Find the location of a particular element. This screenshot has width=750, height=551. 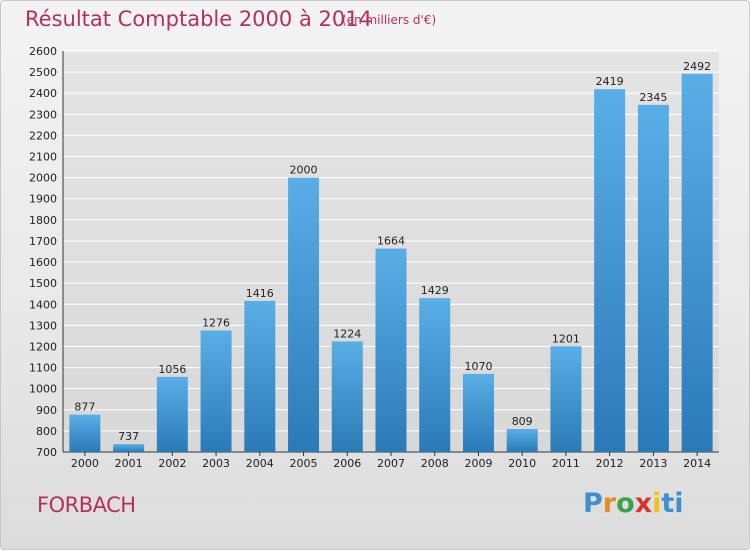

logo-letter: o is located at coordinates (625, 503).